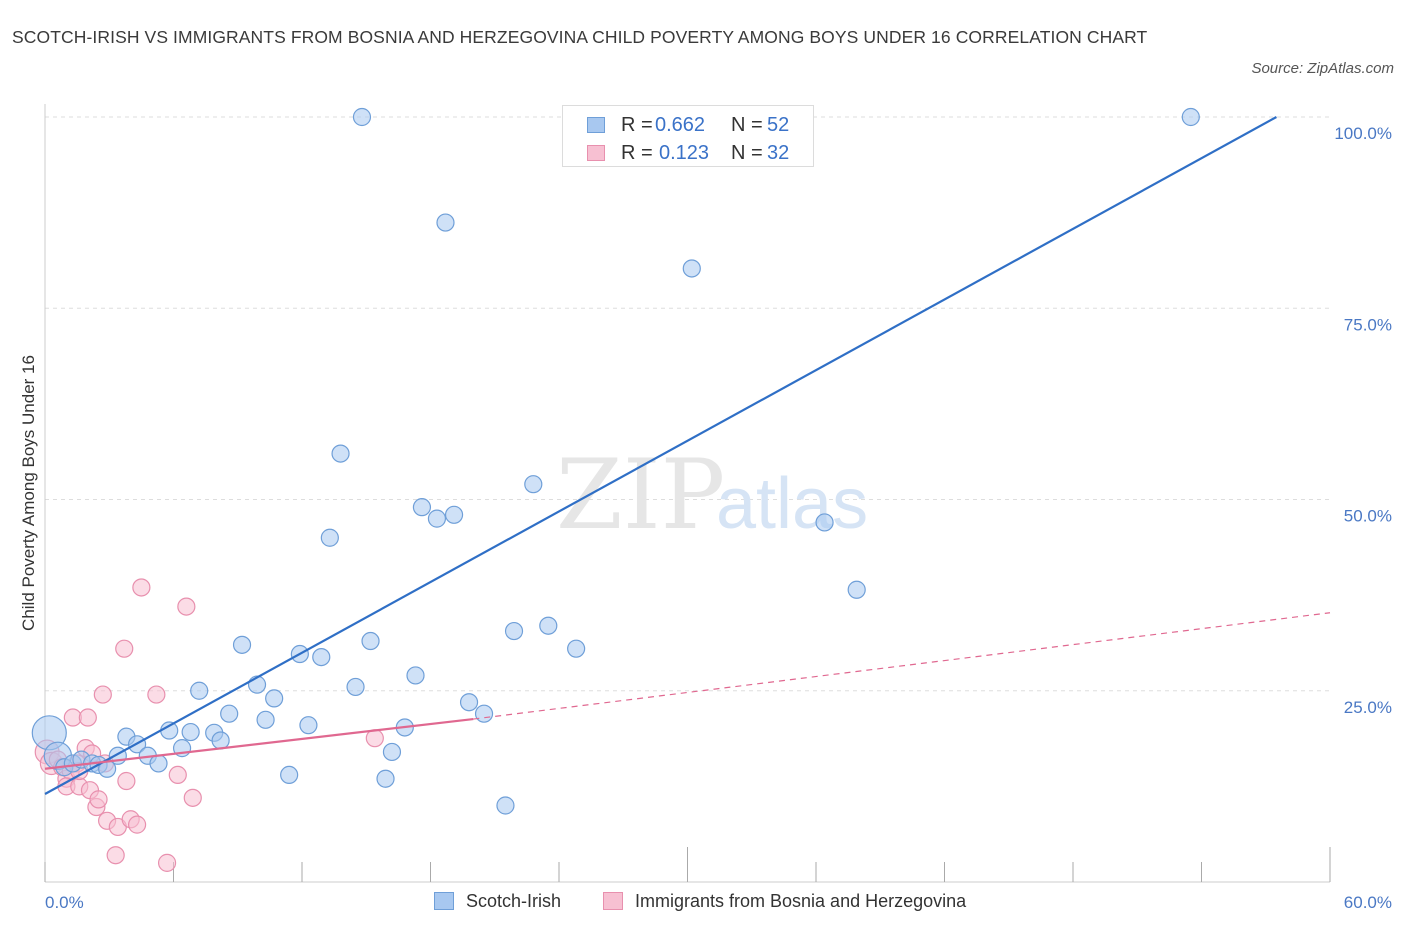  What do you see at coordinates (680, 125) in the screenshot?
I see `legend-r-value: 0.662` at bounding box center [680, 125].